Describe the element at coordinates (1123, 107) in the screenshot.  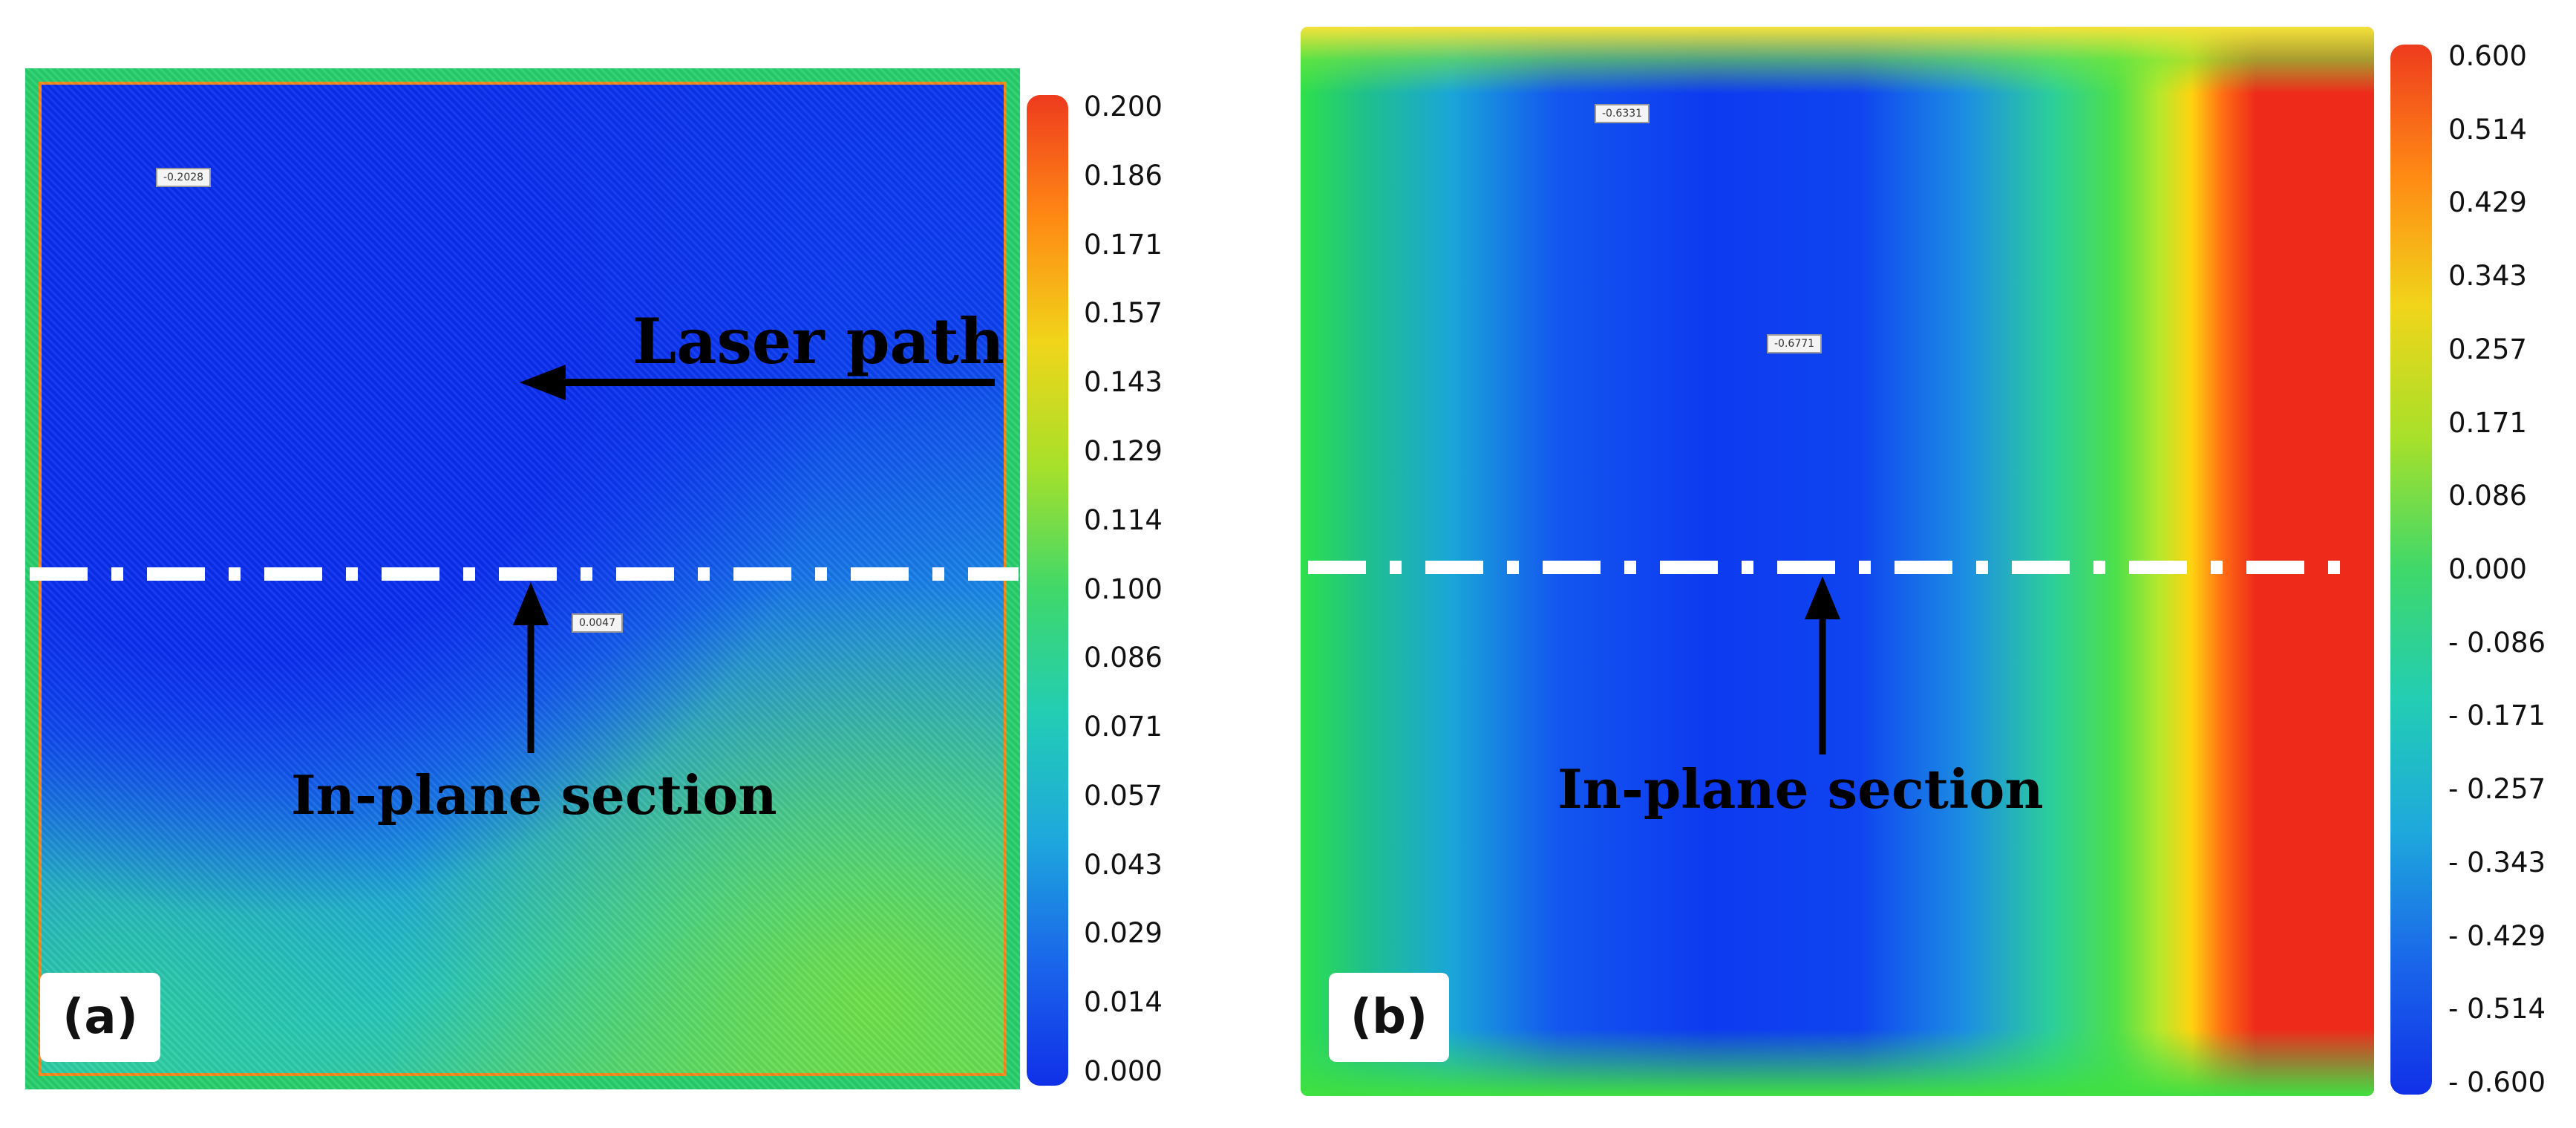
I see `colorbar-a-tick-label: 0.200` at that location.